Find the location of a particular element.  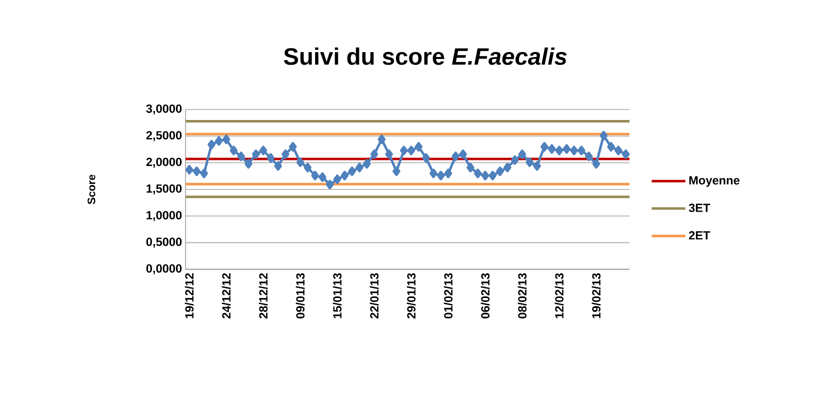

chart-title: Suivi du score E.Faecalis is located at coordinates (425, 57).